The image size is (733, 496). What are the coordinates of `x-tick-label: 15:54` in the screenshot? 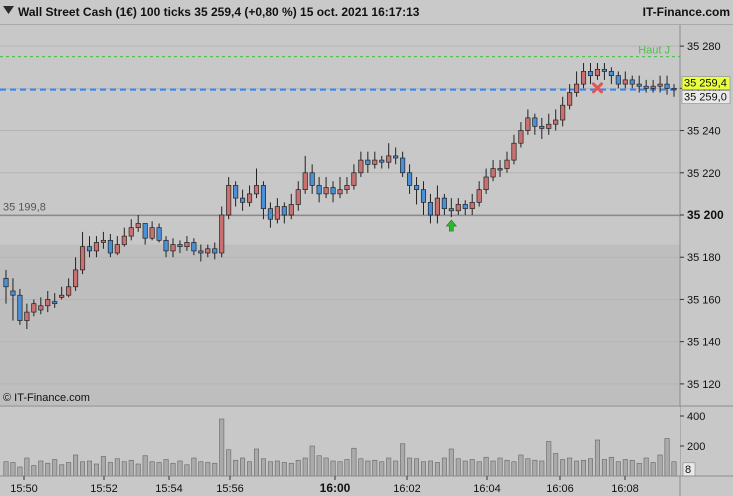 It's located at (169, 489).